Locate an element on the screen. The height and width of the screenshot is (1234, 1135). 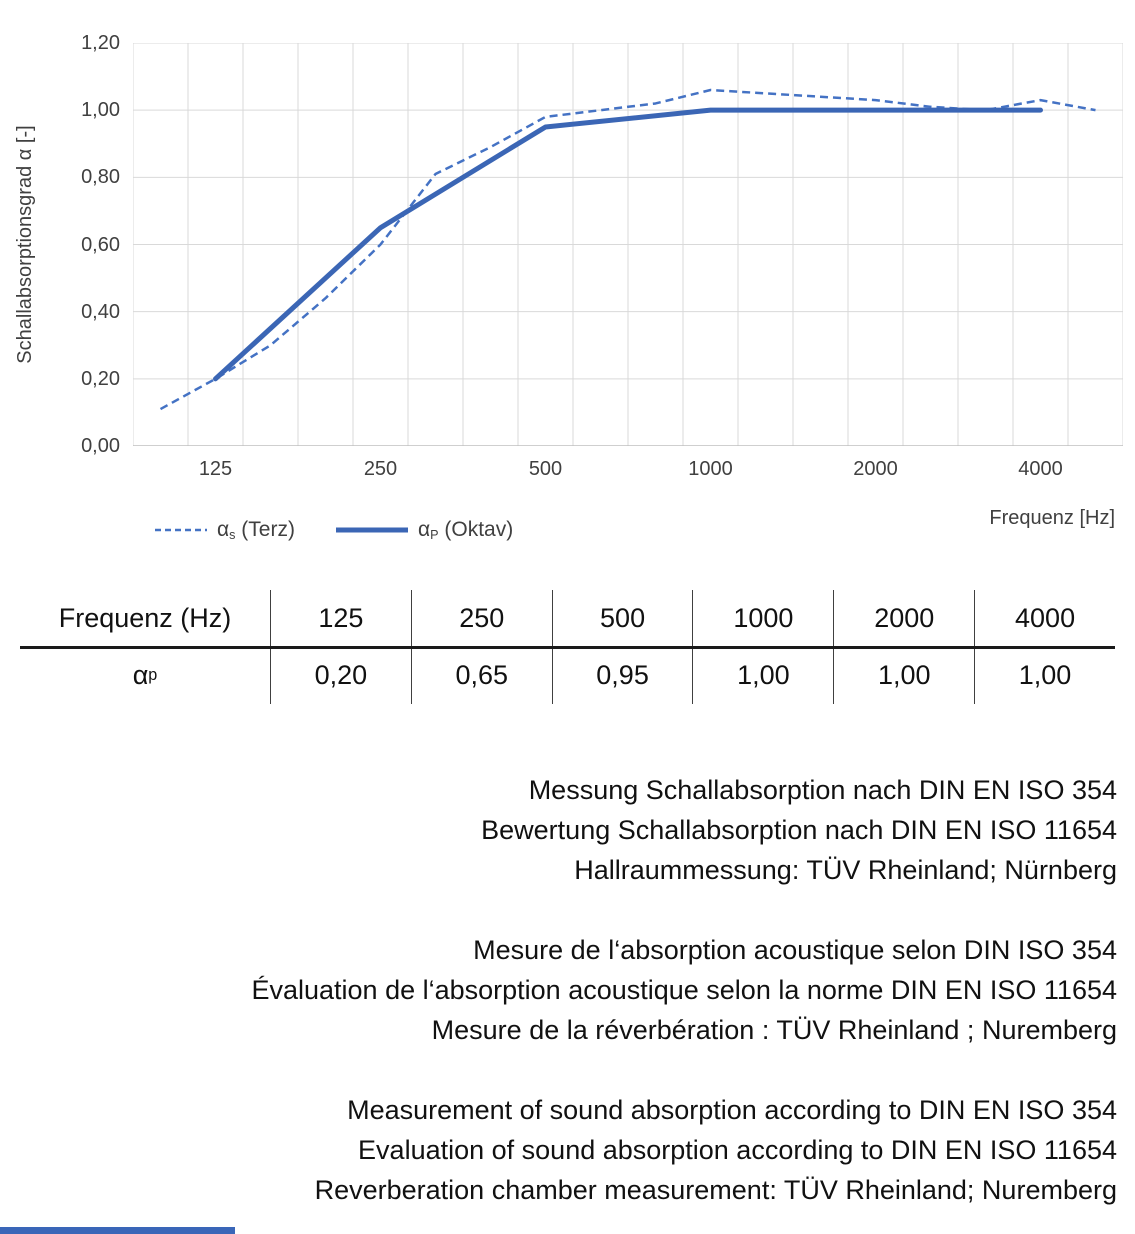
note-line: Hallraummessung: TÜV Rheinland; Nürnberg is located at coordinates (845, 870).